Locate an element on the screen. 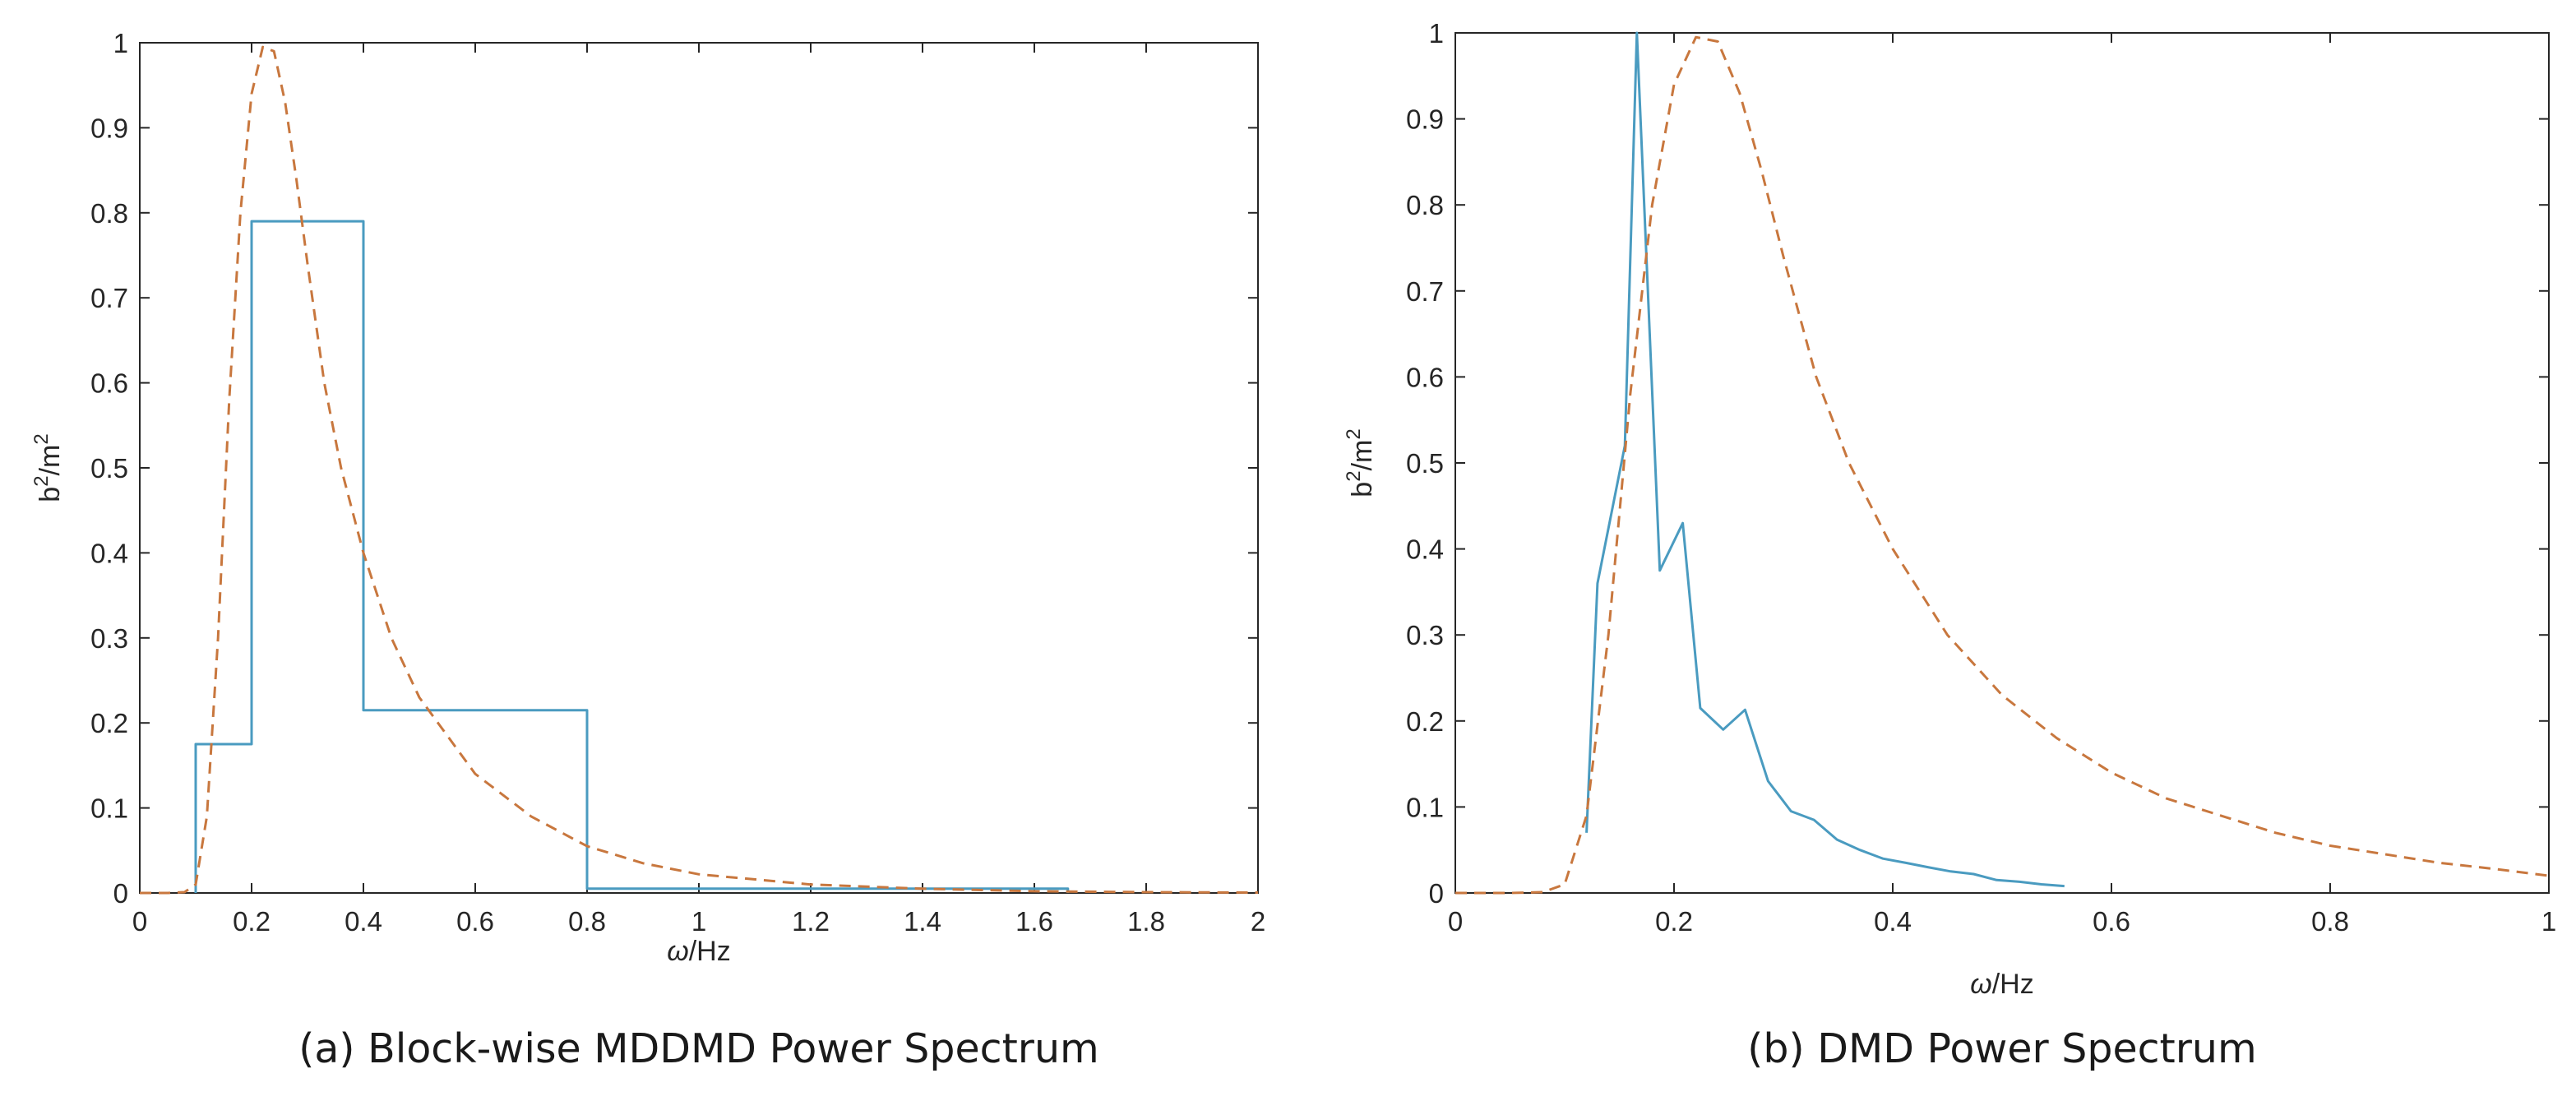 The width and height of the screenshot is (2576, 1101). x-tick-label: 1.2 is located at coordinates (811, 921).